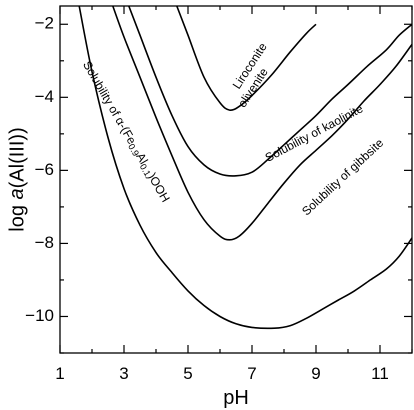  I want to click on y-tick-label: −8, so click(44, 242).